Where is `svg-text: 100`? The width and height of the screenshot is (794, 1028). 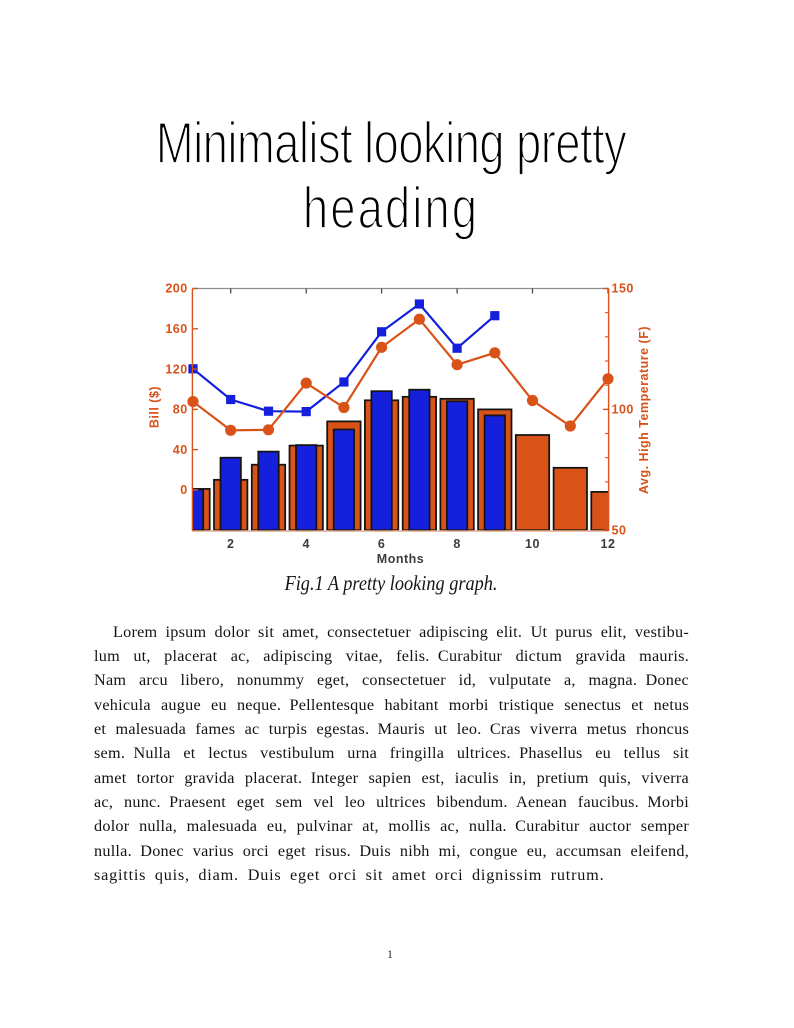
svg-text: 100 is located at coordinates (623, 410).